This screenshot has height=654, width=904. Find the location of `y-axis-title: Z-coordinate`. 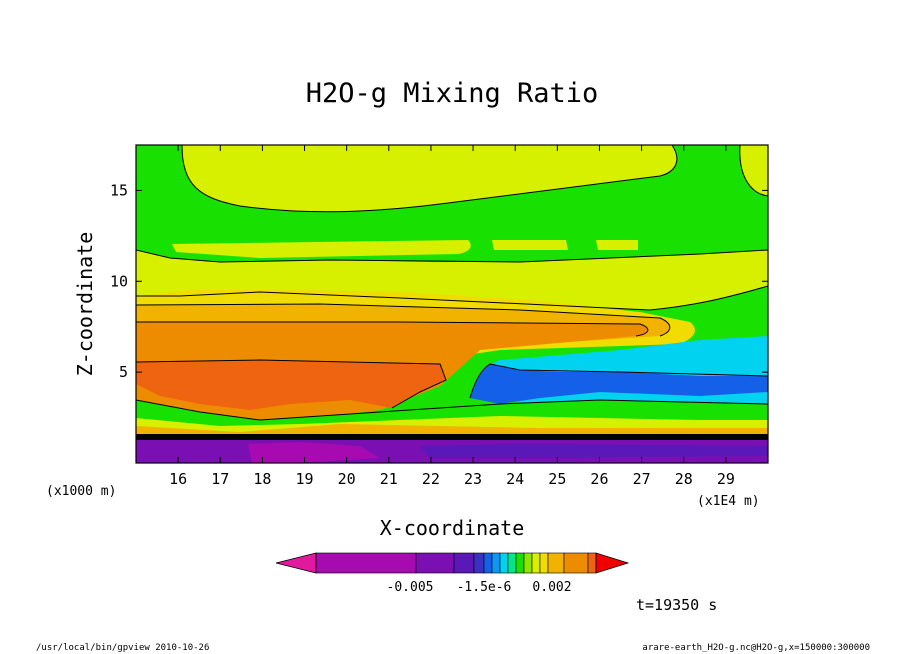

y-axis-title: Z-coordinate is located at coordinates (85, 304).